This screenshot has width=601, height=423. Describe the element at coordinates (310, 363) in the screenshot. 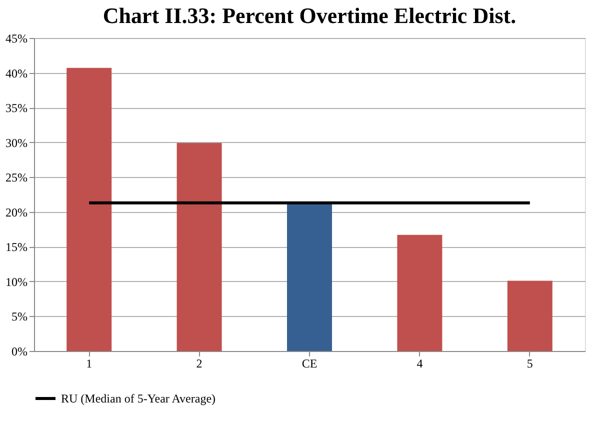

I see `x-tick-label: CE` at that location.